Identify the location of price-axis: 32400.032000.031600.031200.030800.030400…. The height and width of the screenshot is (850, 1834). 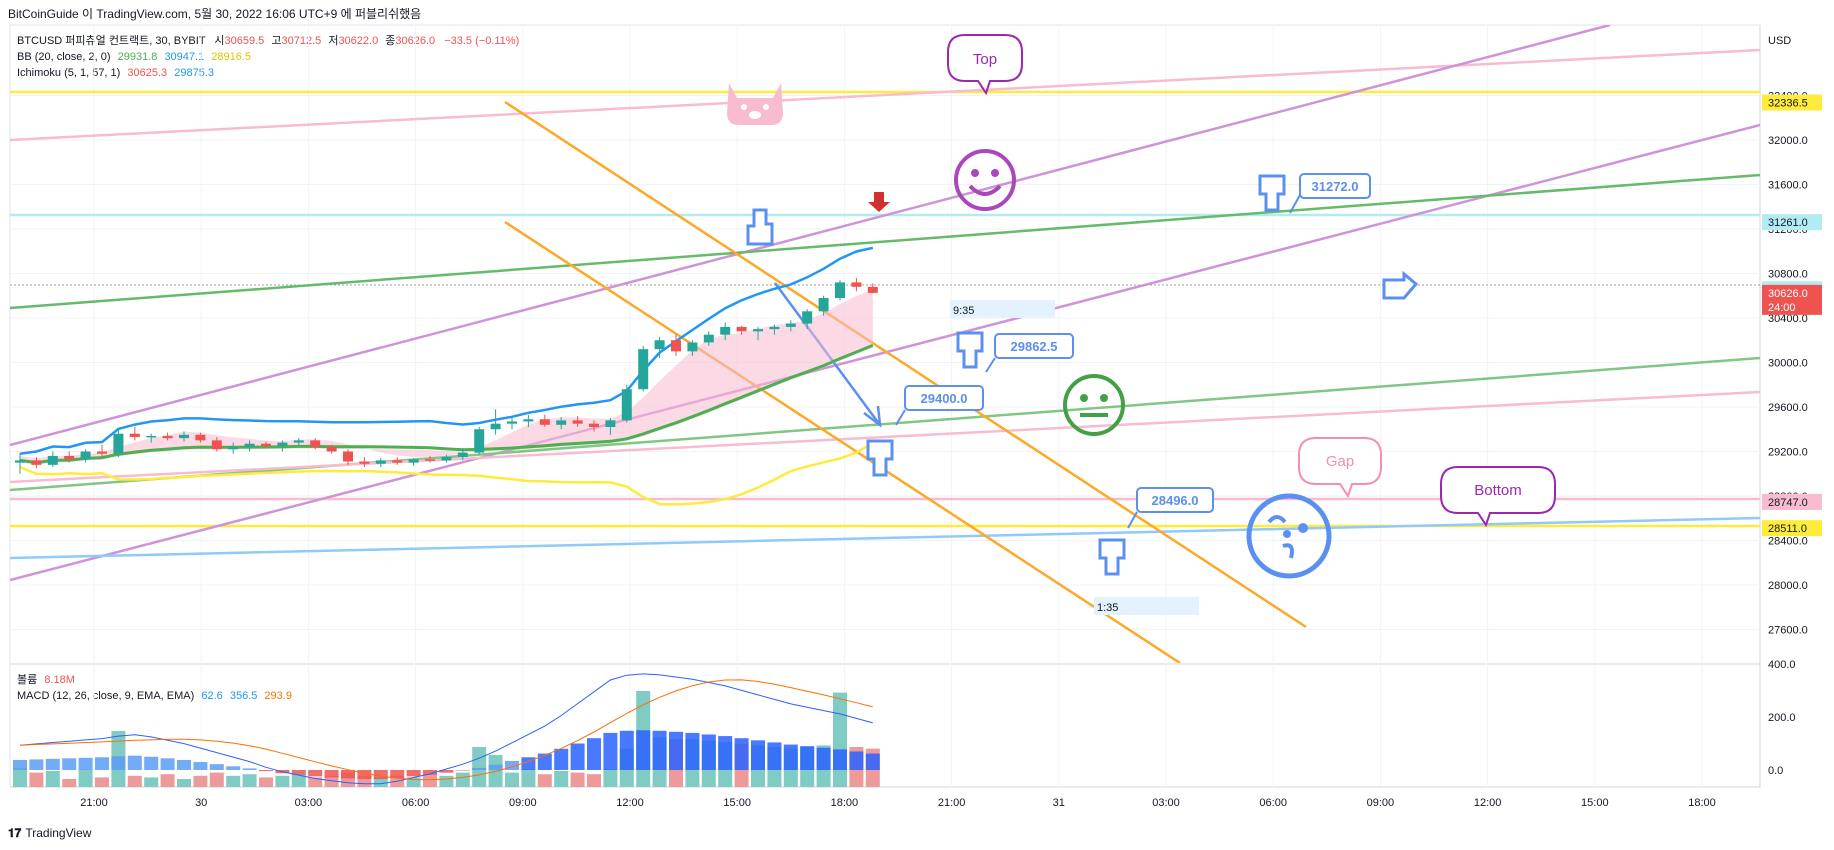
(1788, 364).